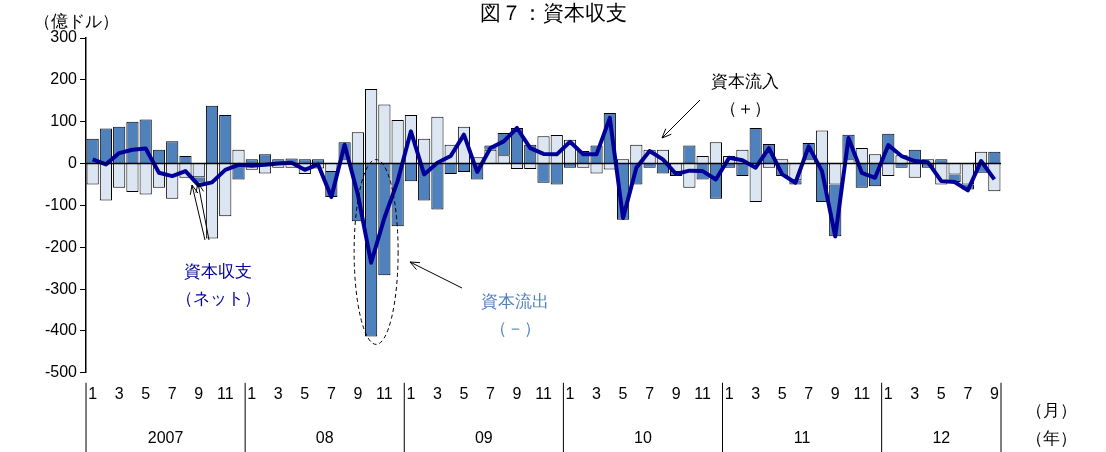  Describe the element at coordinates (802, 438) in the screenshot. I see `text: 11` at that location.